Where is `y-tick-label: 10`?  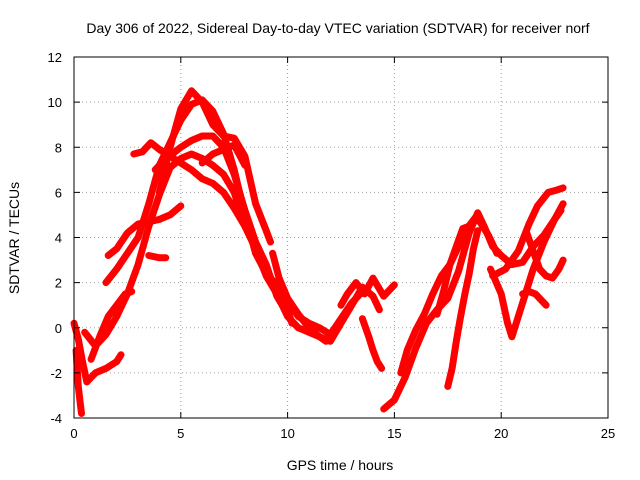
y-tick-label: 10 is located at coordinates (55, 102).